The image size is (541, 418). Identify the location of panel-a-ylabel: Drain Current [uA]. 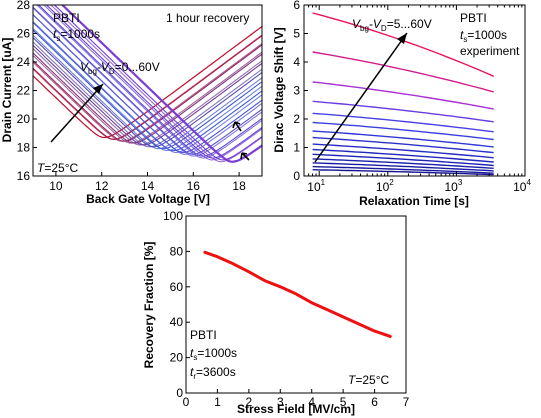
(7, 90).